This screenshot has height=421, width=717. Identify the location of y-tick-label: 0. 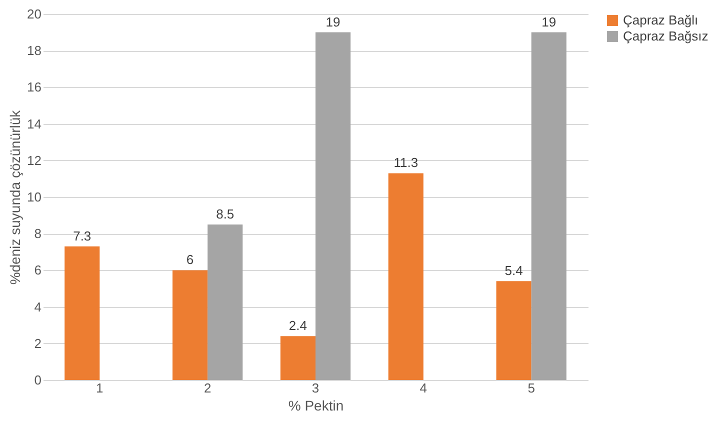
(38, 380).